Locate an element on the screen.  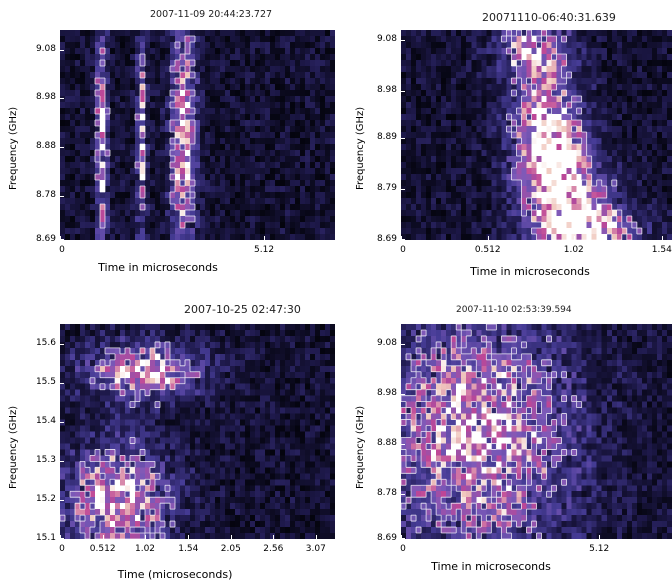
y-tick-label: 15.6 is located at coordinates (45, 342).